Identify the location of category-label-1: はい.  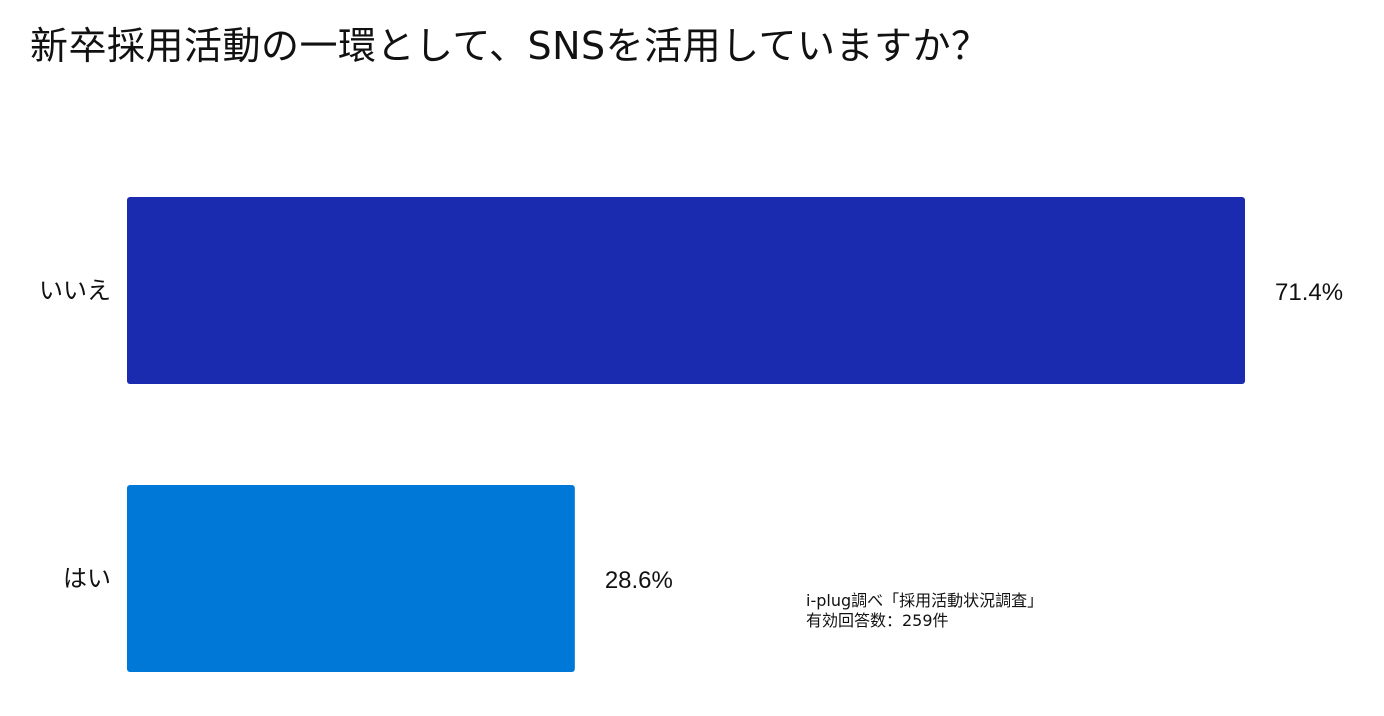
(87, 579).